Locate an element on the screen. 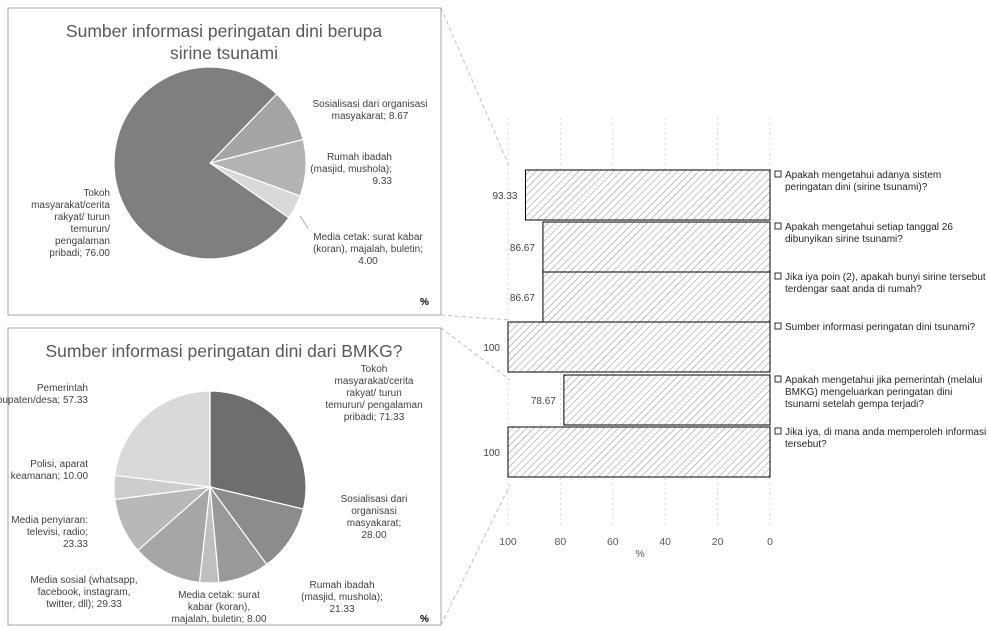 The height and width of the screenshot is (629, 988). bar-value-label-3: 100 is located at coordinates (491, 348).